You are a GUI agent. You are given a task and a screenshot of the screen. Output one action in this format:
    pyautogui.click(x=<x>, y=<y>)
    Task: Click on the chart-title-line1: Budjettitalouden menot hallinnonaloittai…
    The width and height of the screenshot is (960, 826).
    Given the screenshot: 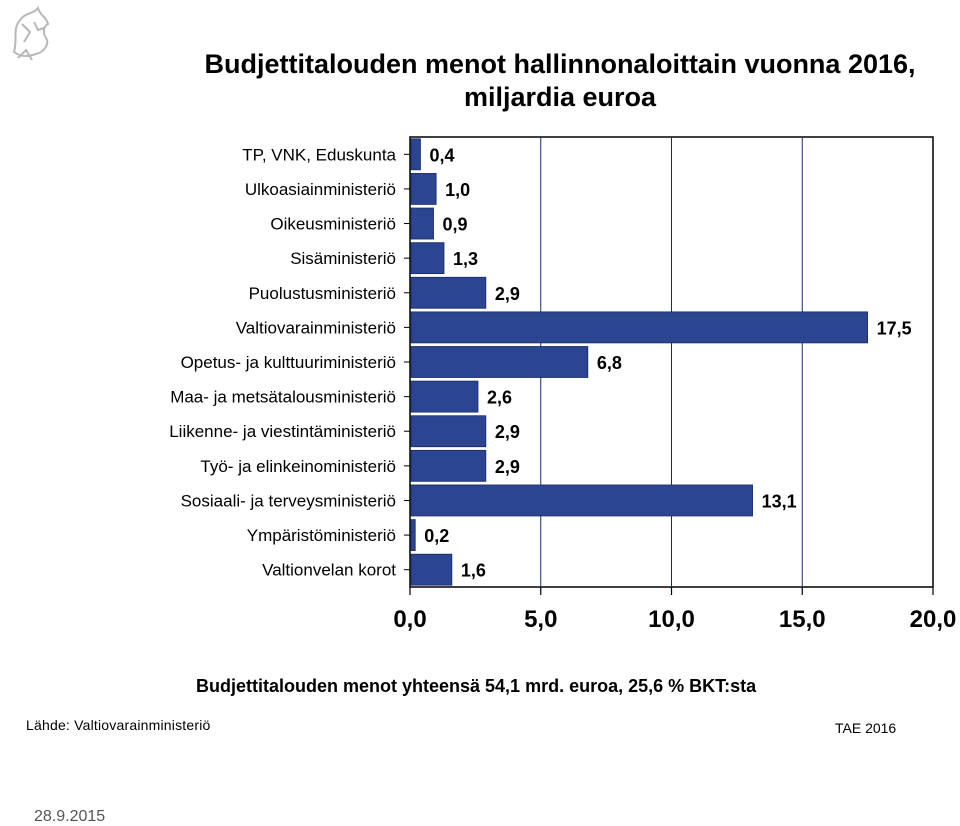 What is the action you would take?
    pyautogui.click(x=560, y=64)
    